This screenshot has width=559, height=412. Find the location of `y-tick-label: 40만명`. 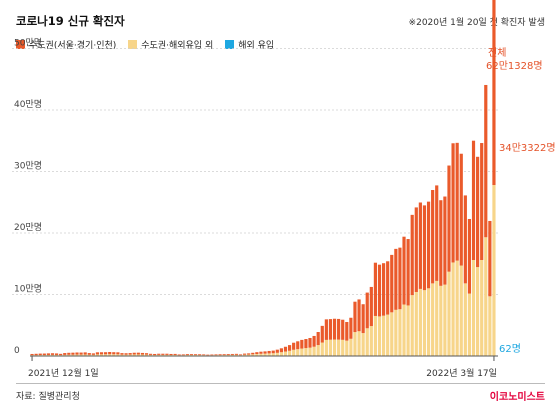

y-tick-label: 40만명 is located at coordinates (28, 104).